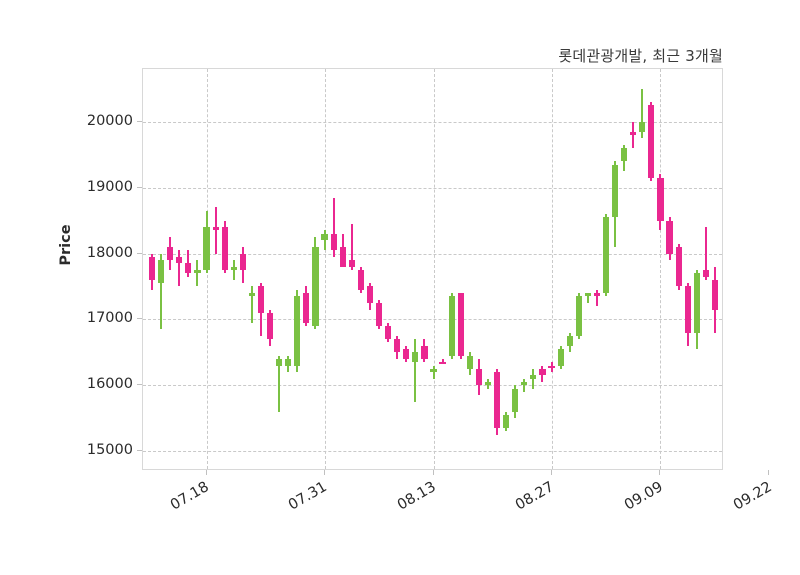 The height and width of the screenshot is (575, 800). Describe the element at coordinates (640, 56) in the screenshot. I see `chart-title: 롯데관광개발, 최근 3개월` at that location.